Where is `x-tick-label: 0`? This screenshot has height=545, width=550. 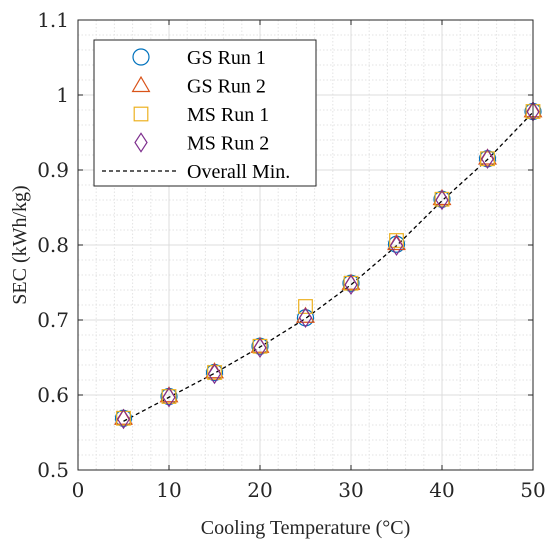 x-tick-label: 0 is located at coordinates (78, 490).